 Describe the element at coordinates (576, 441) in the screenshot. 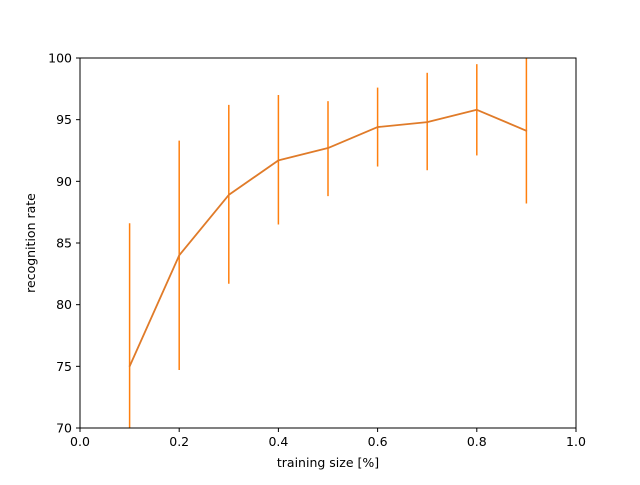

I see `x-tick-label: 1.0` at that location.